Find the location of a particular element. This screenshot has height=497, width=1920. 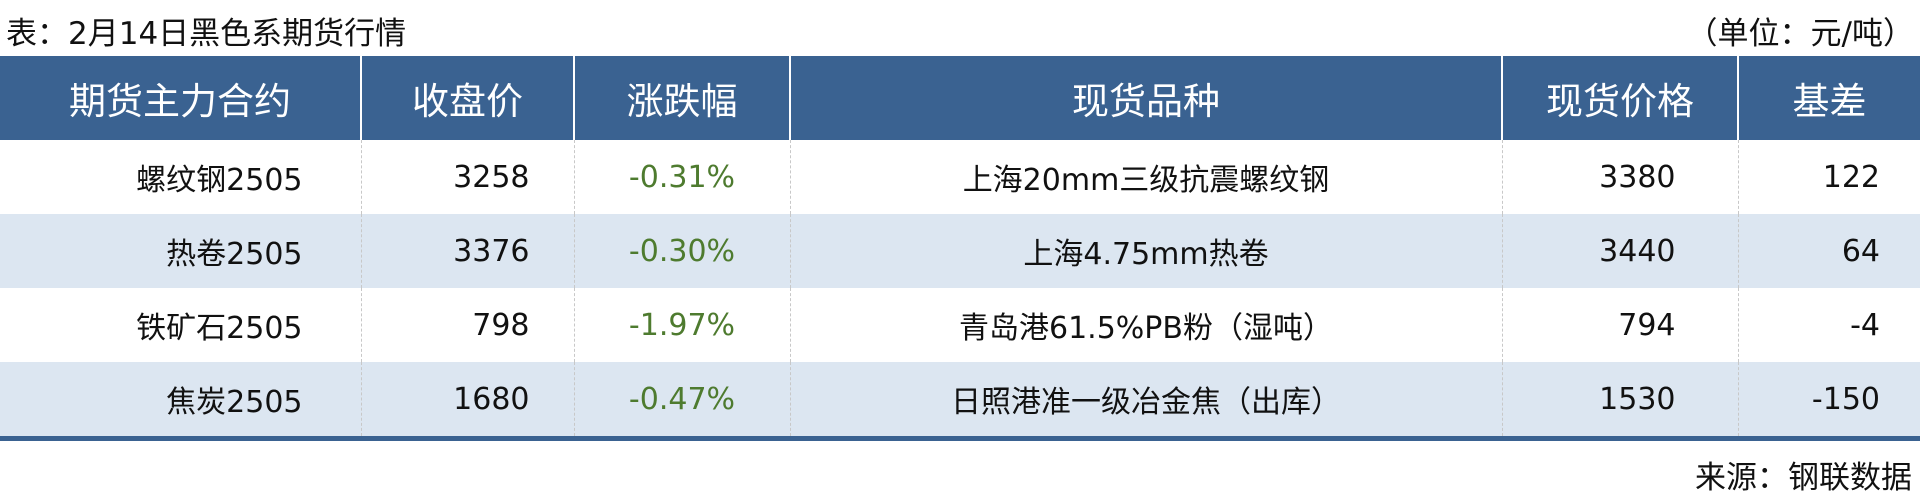

change-cell: -0.31% is located at coordinates (681, 177).